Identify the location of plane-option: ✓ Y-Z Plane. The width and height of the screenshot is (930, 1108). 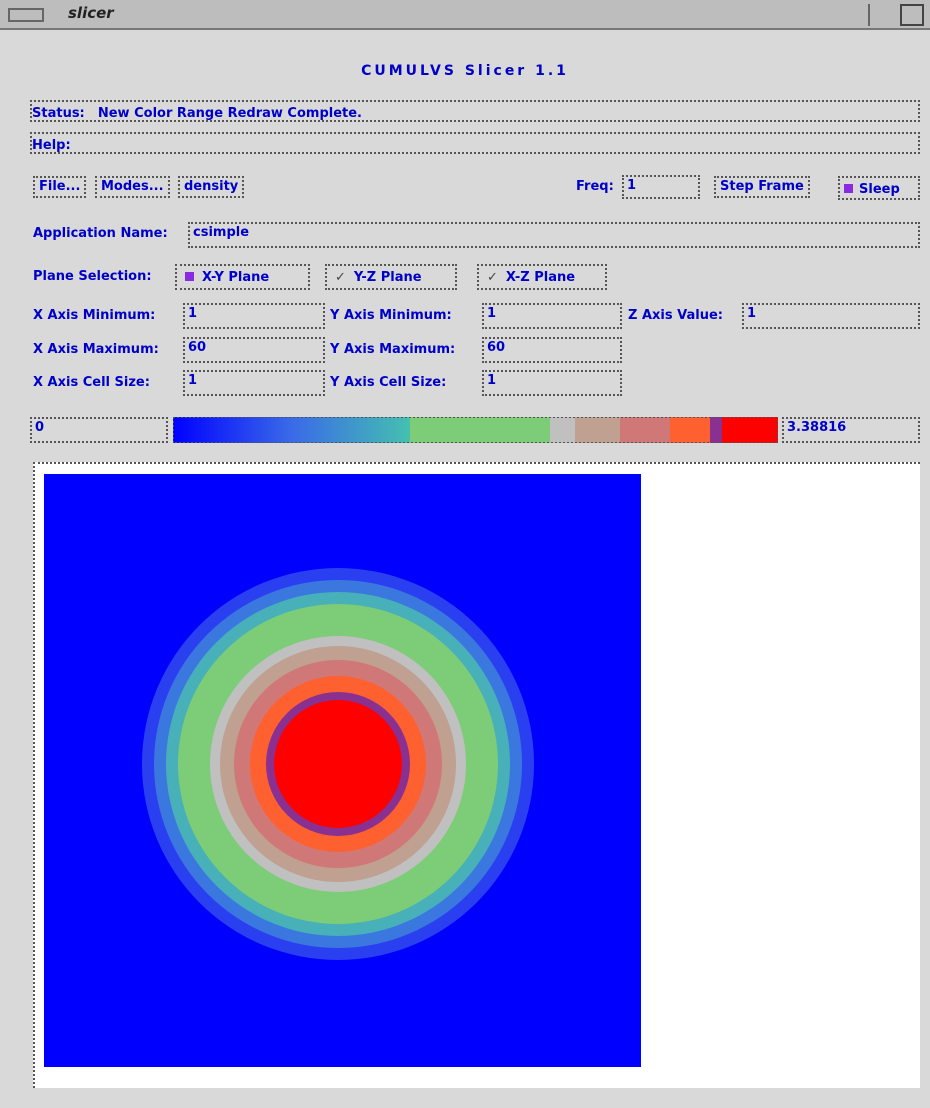
(391, 277).